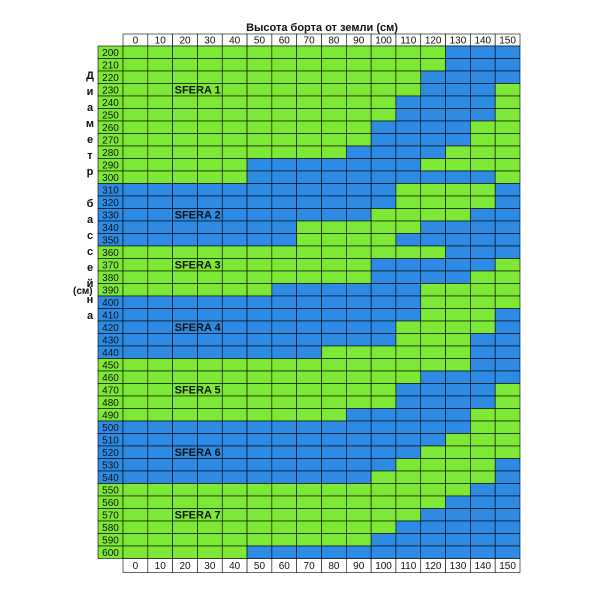 This screenshot has height=600, width=600. Describe the element at coordinates (210, 41) in the screenshot. I see `column-header: 30` at that location.